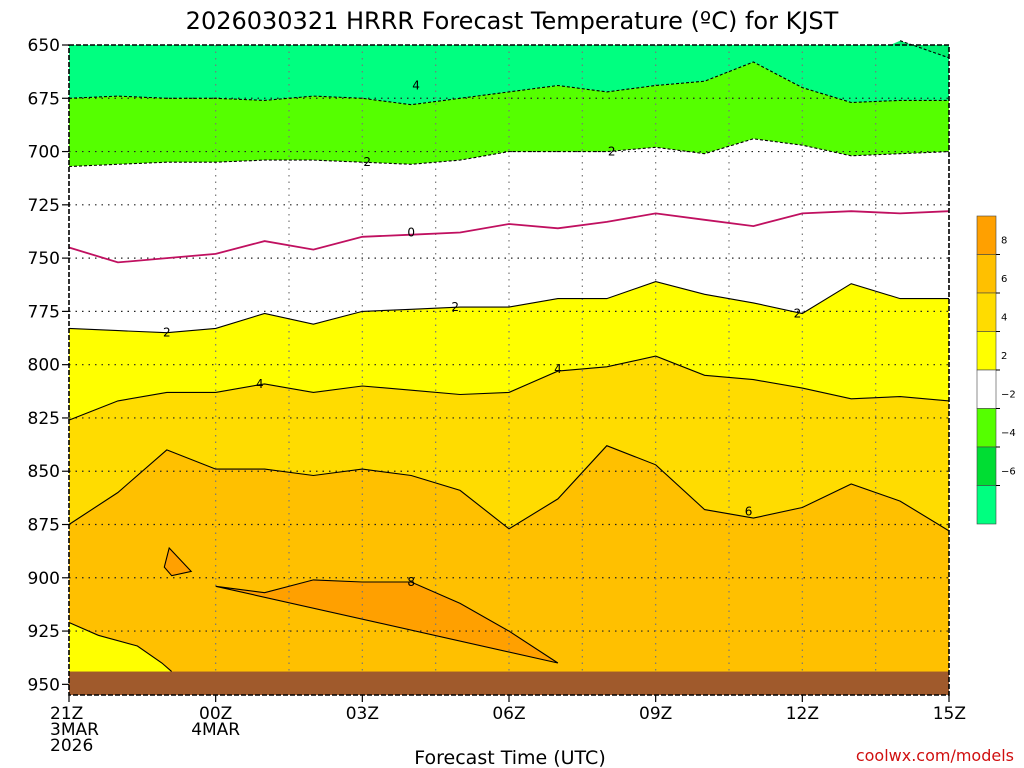  I want to click on ground-bar, so click(509, 683).